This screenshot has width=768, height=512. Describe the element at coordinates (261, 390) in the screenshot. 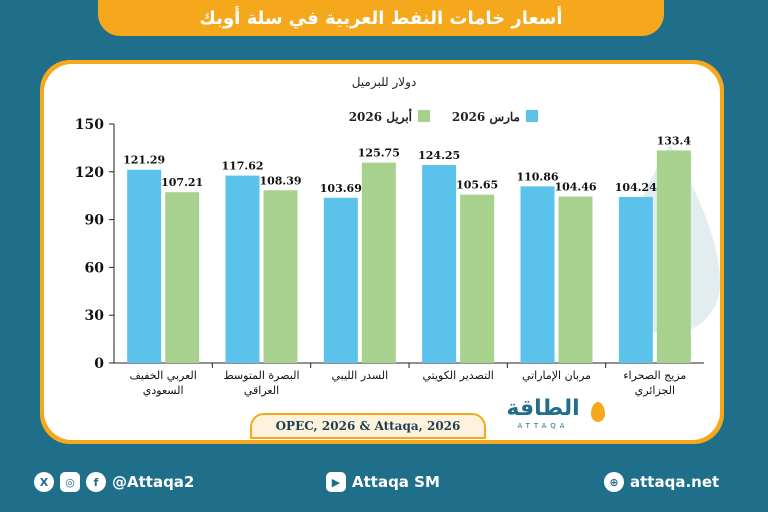

I see `x-tick-label: العراقي` at that location.